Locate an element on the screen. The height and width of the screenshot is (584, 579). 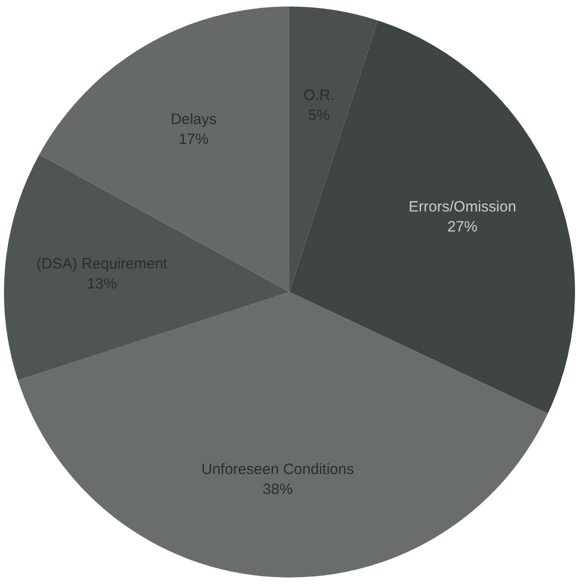
data-label: 17% is located at coordinates (193, 139).